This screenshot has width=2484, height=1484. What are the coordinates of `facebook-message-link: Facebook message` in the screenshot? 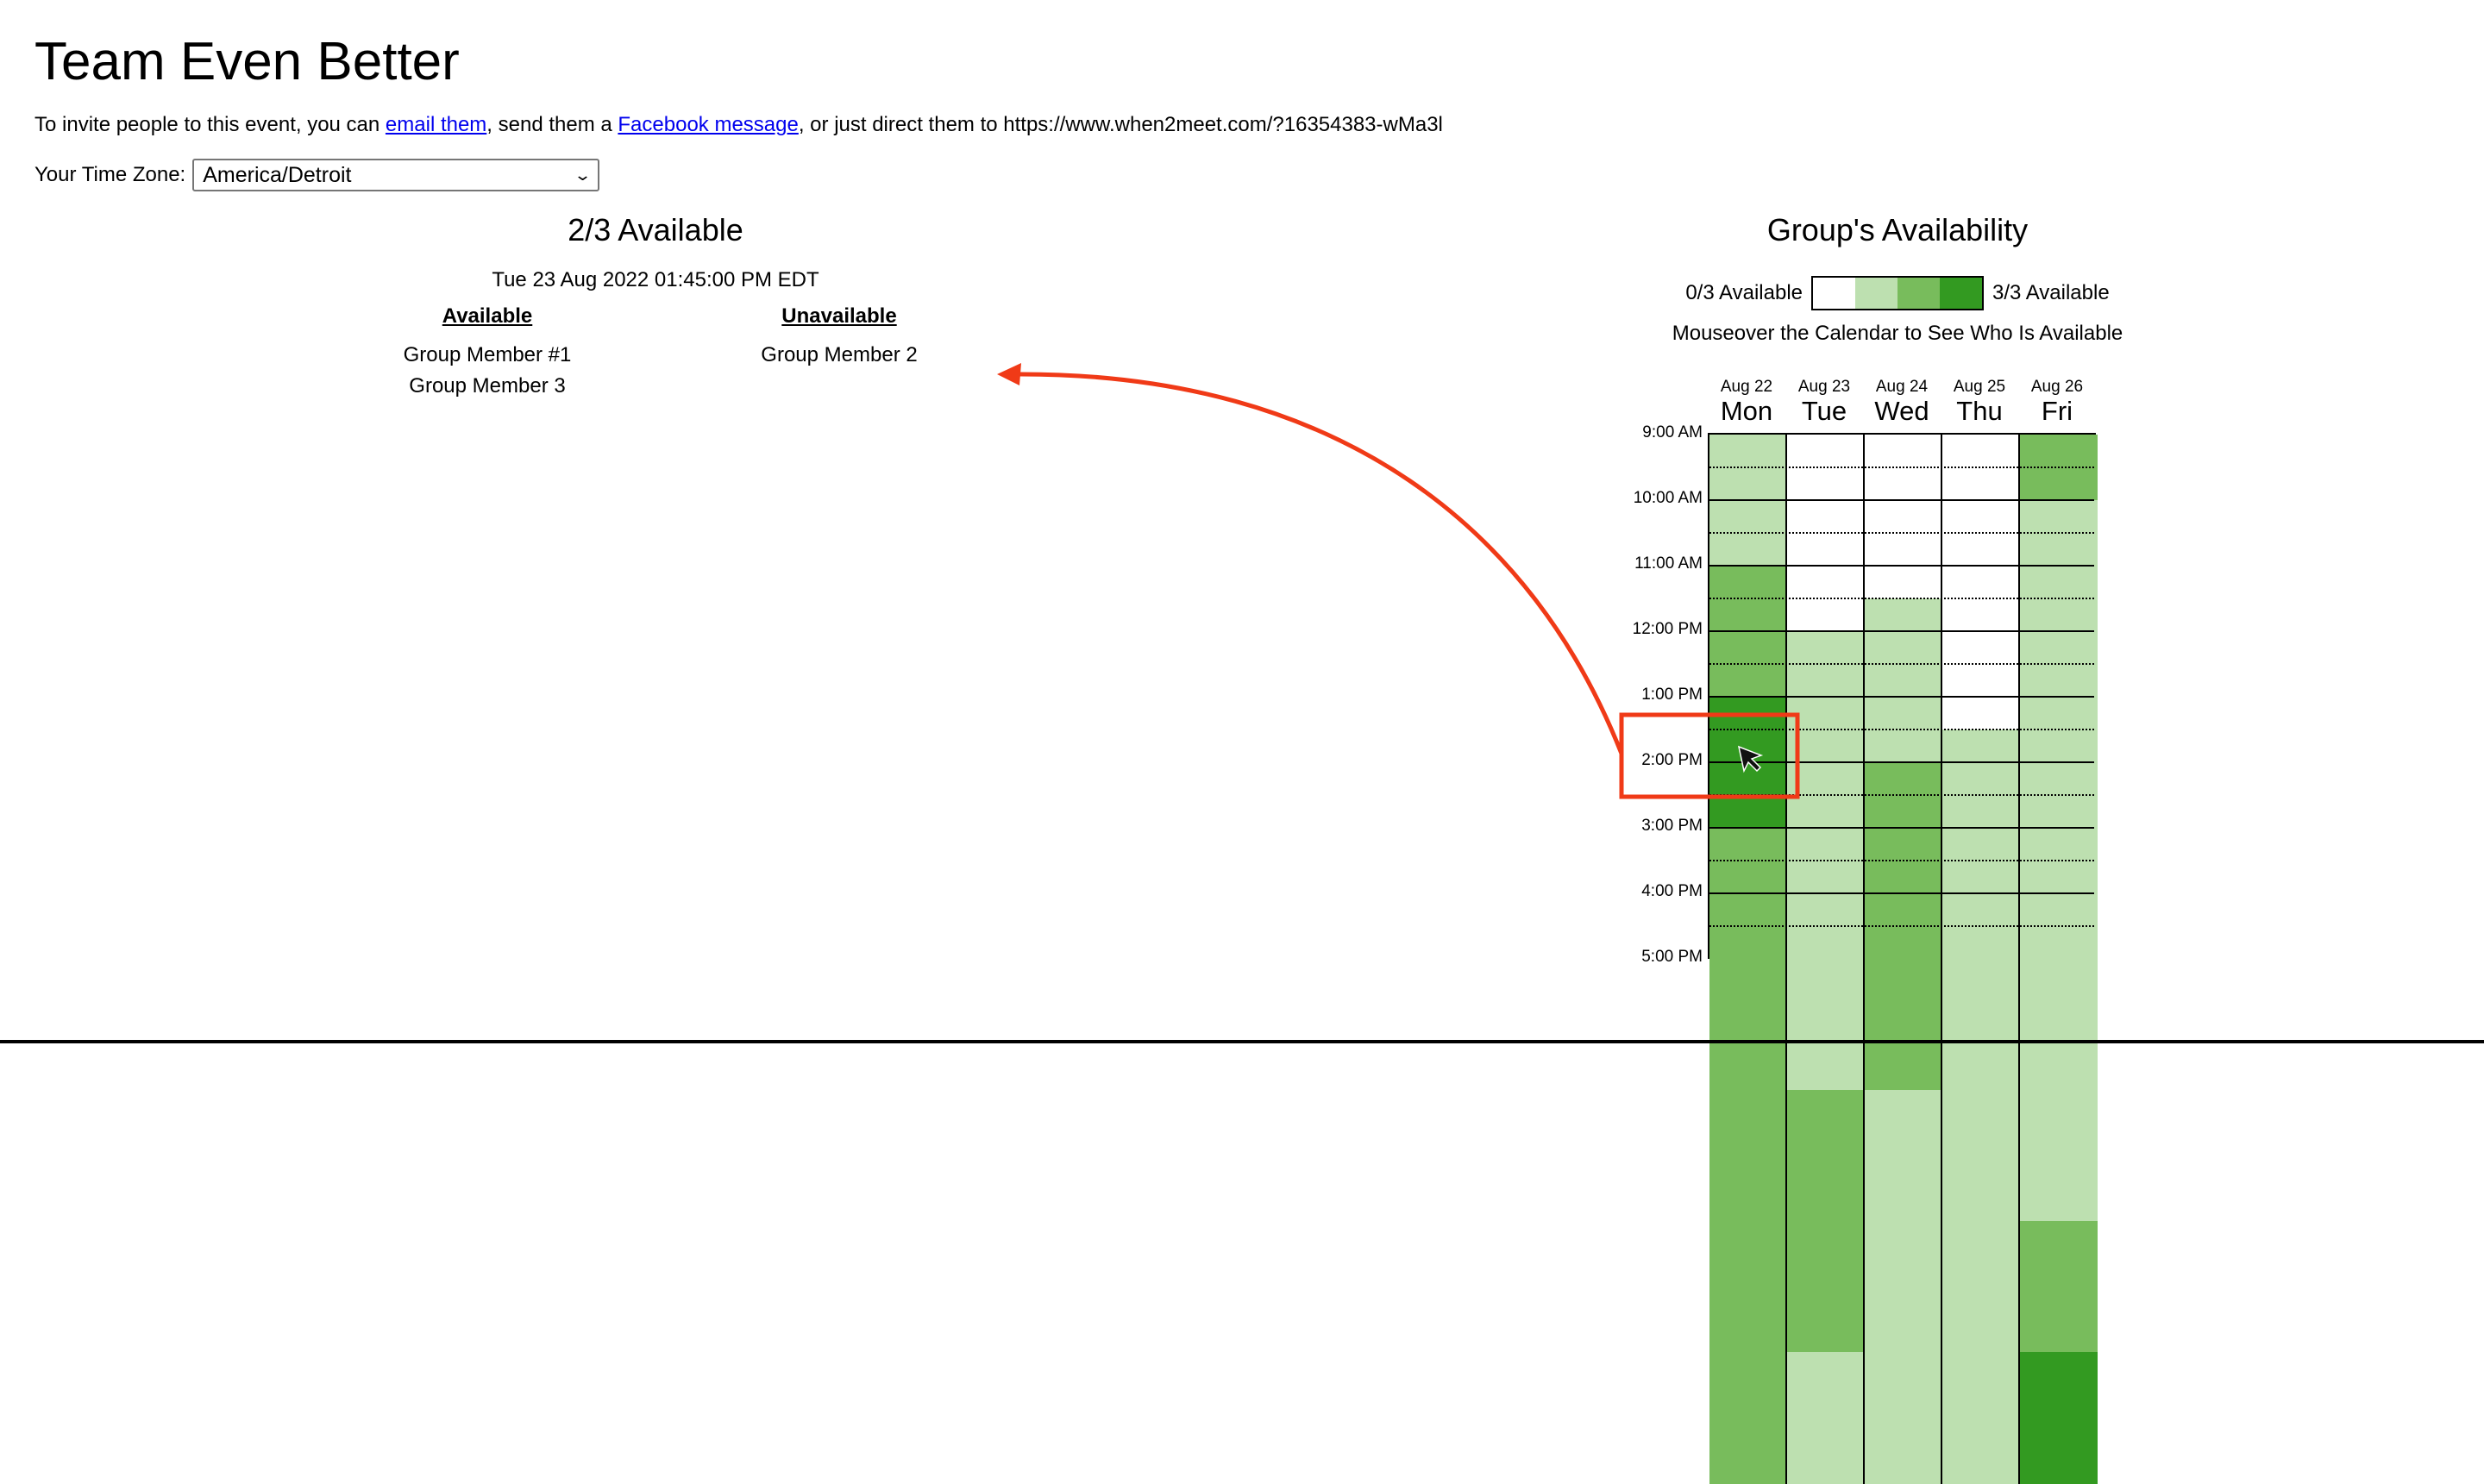 It's located at (709, 124).